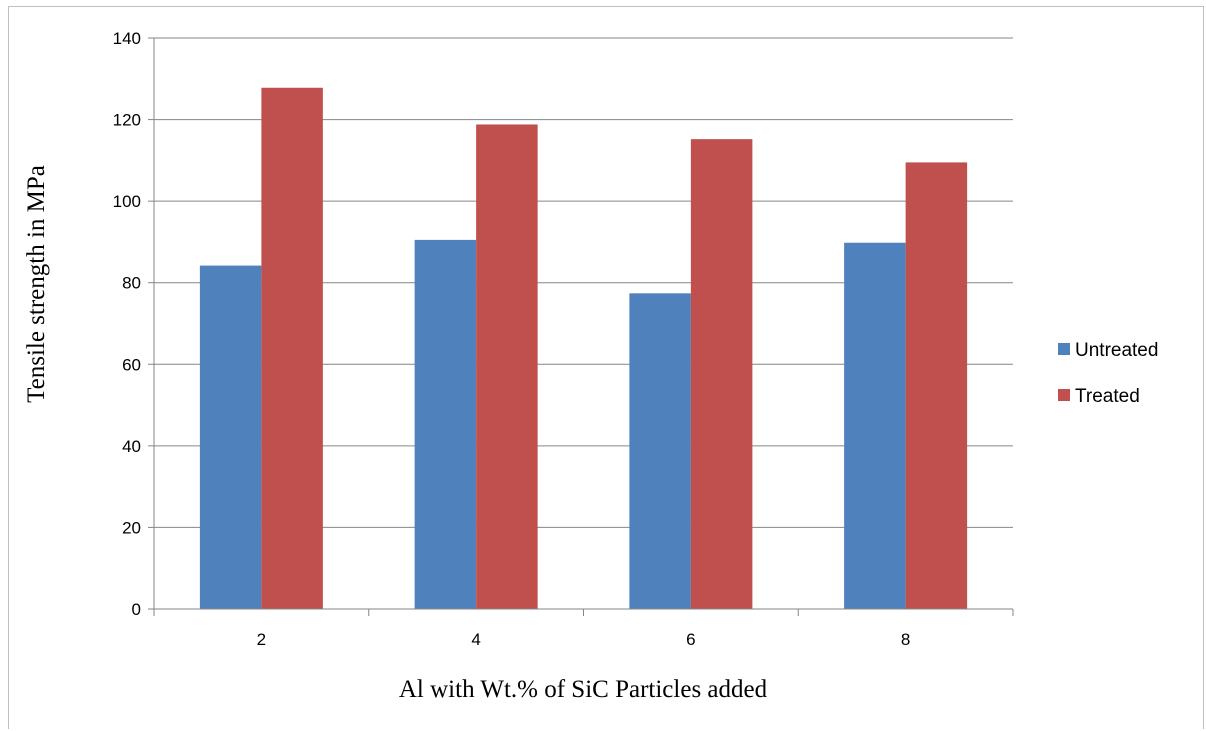 The height and width of the screenshot is (731, 1206). What do you see at coordinates (905, 639) in the screenshot?
I see `x-tick-label: 8` at bounding box center [905, 639].